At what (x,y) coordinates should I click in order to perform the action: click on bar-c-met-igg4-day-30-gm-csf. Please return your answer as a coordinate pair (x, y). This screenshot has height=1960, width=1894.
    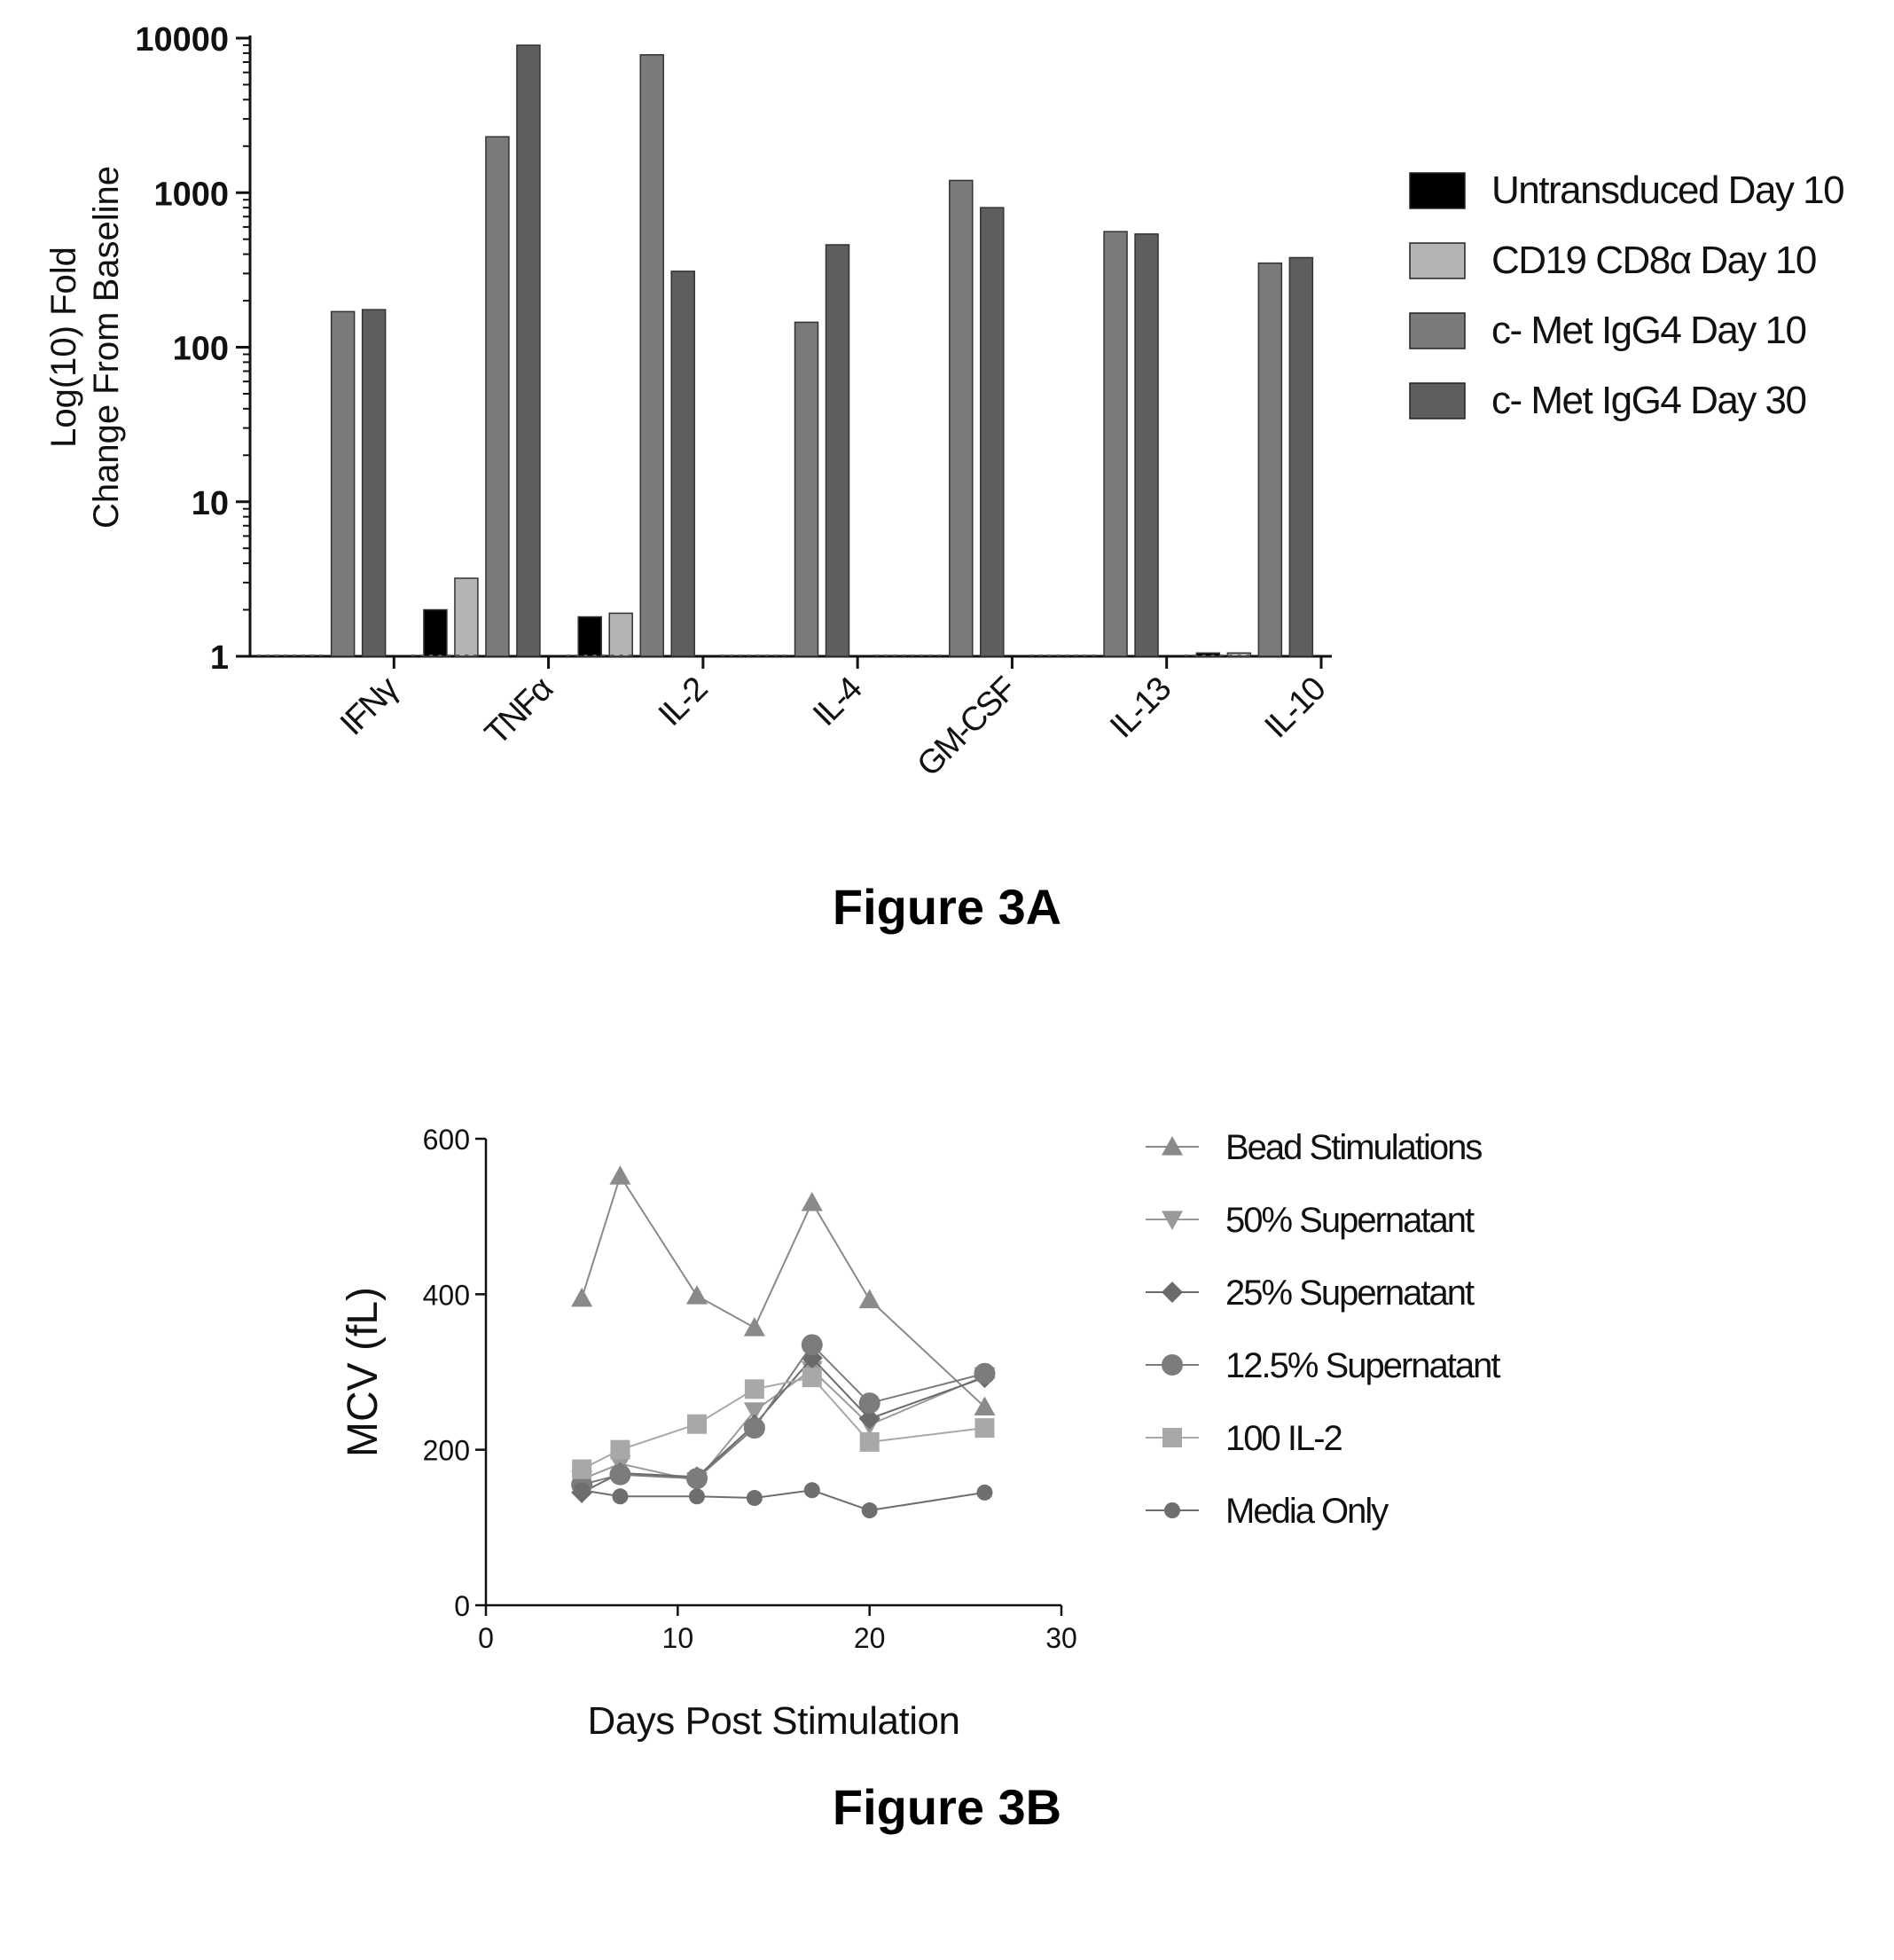
    Looking at the image, I should click on (992, 432).